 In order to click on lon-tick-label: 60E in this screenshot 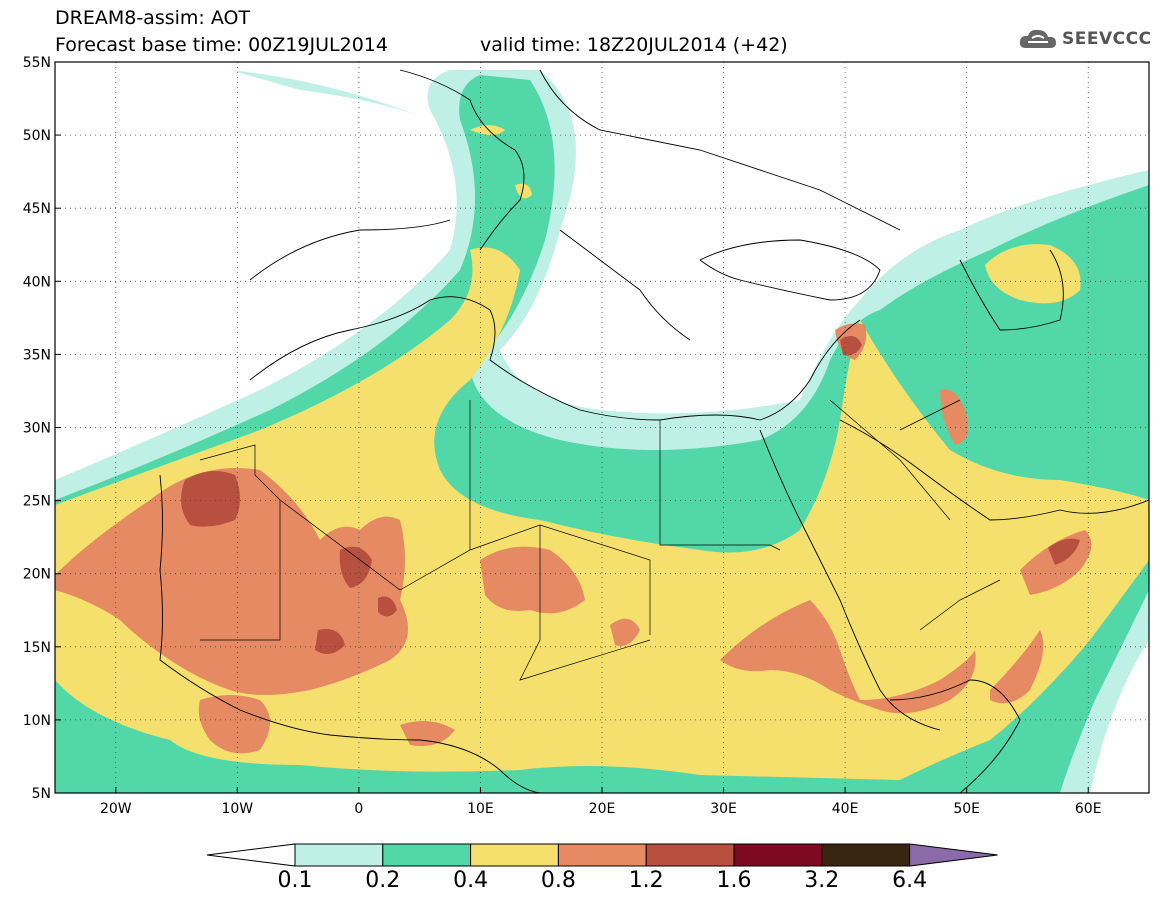, I will do `click(1088, 809)`.